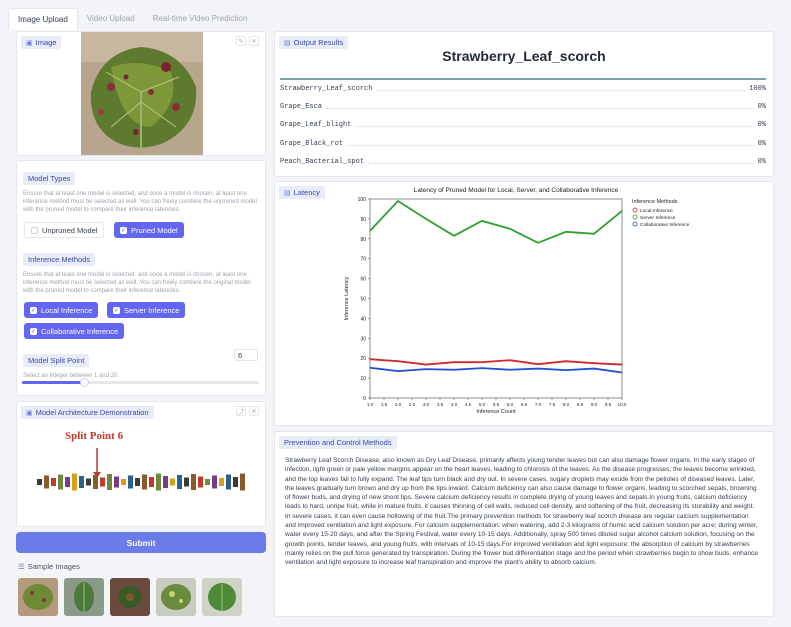 The width and height of the screenshot is (791, 627). Describe the element at coordinates (84, 382) in the screenshot. I see `slider-handle` at that location.